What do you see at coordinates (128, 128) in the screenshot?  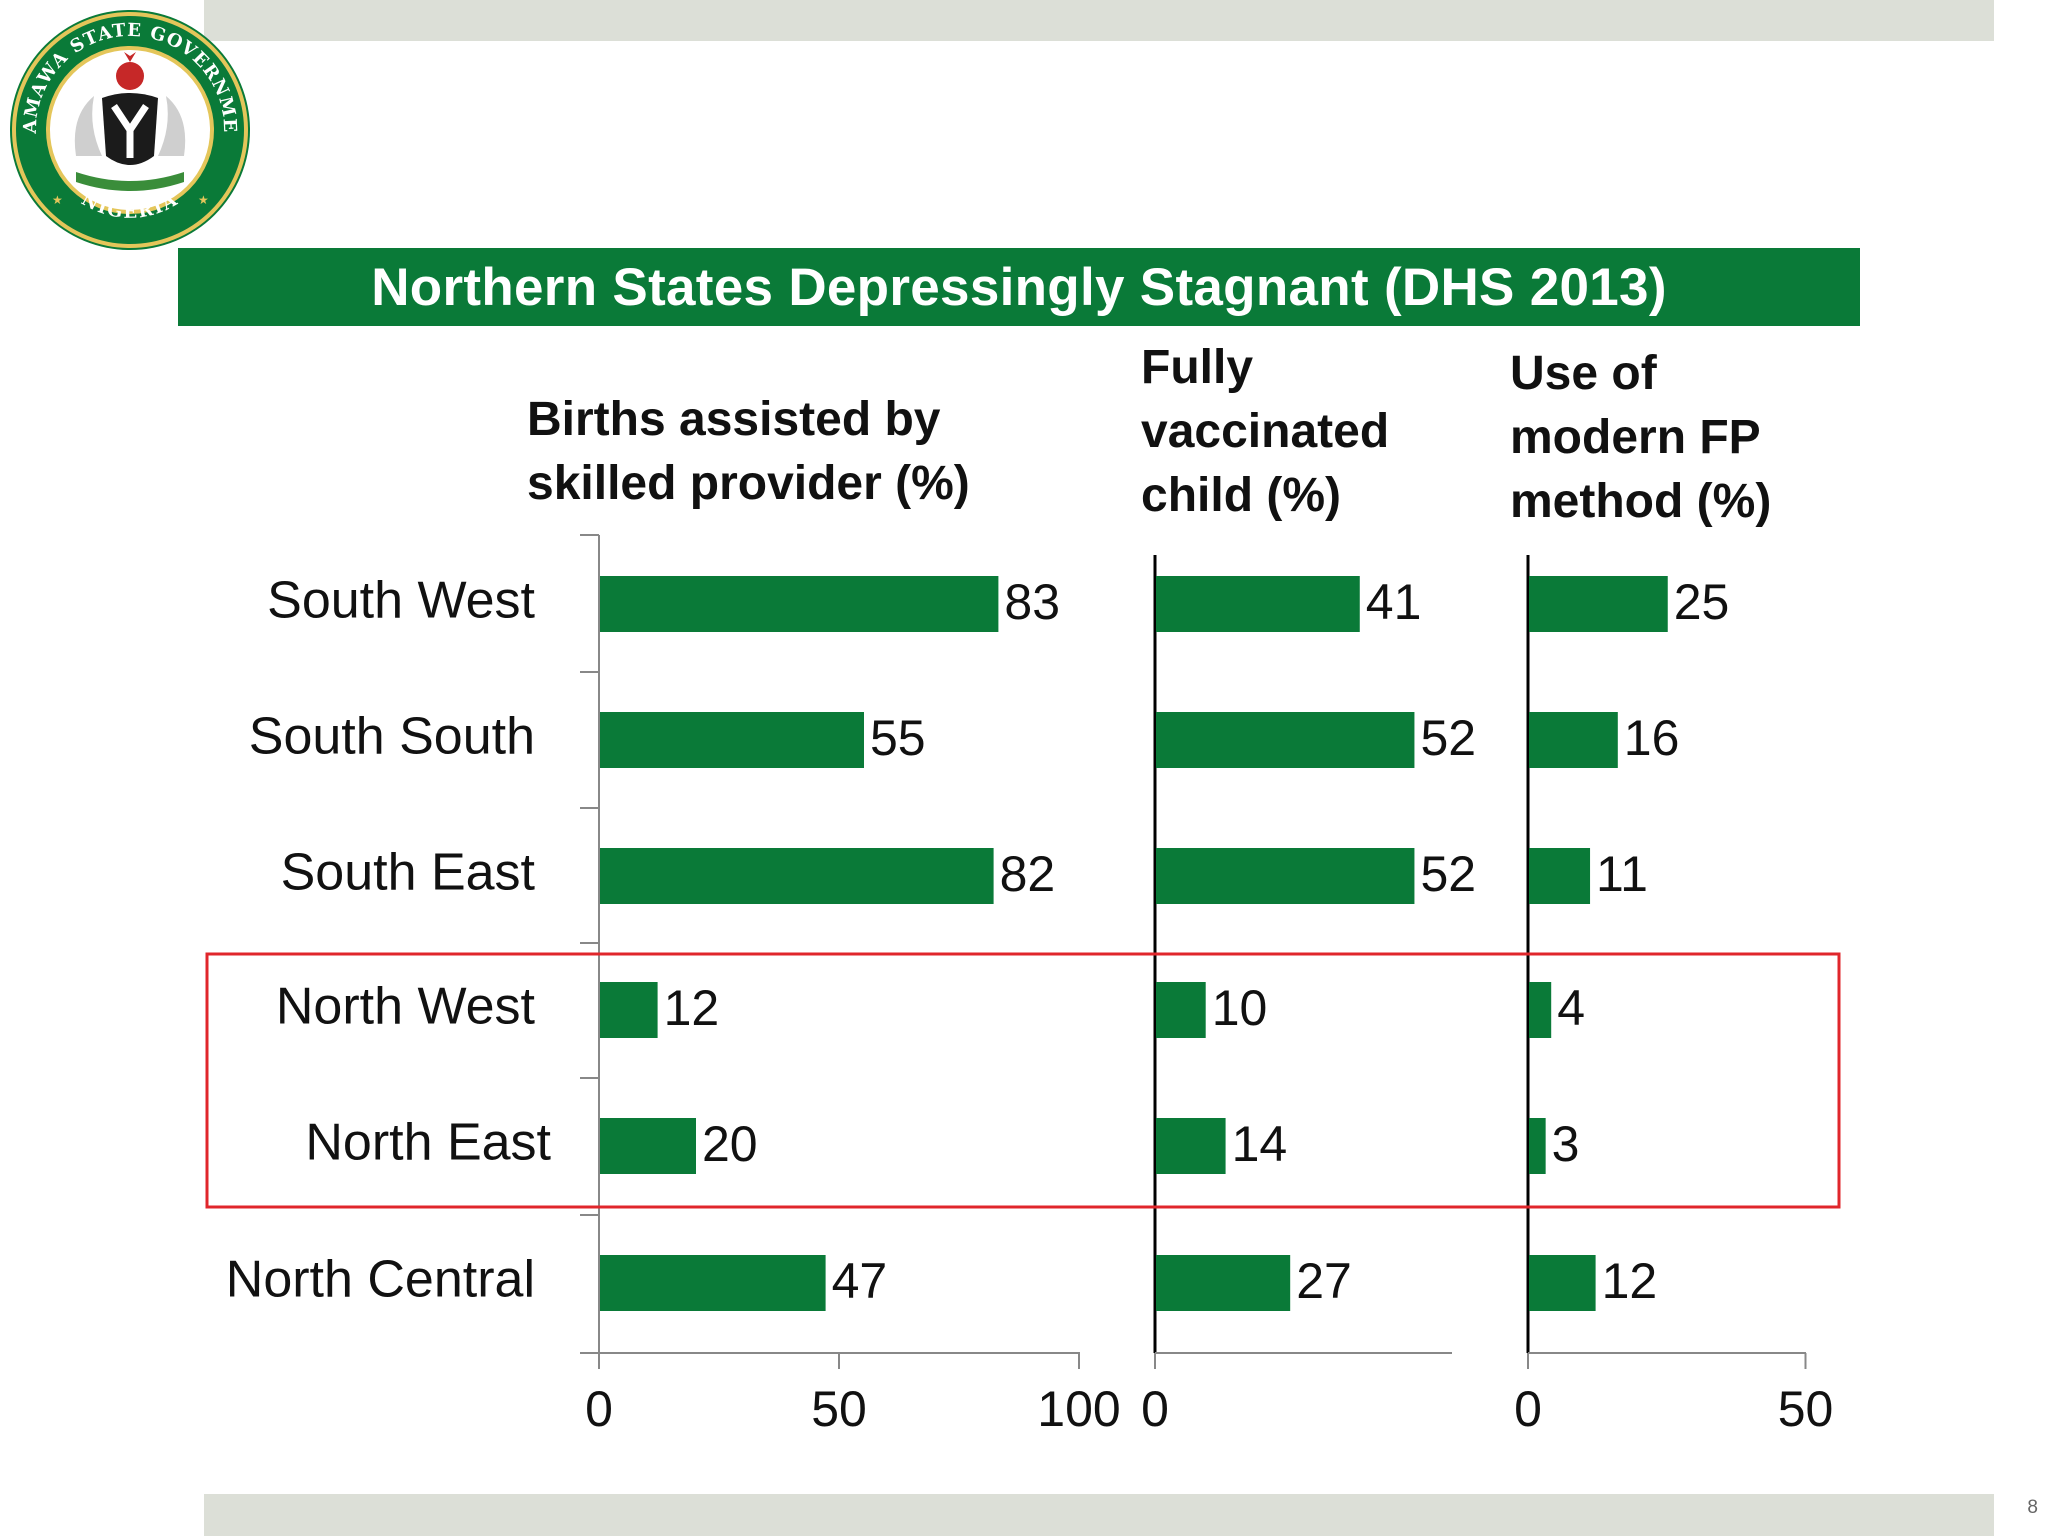 I see `state-seal-logo: ADAMAWA STATE GOVERNMENT NIGERIA ★ ★` at bounding box center [128, 128].